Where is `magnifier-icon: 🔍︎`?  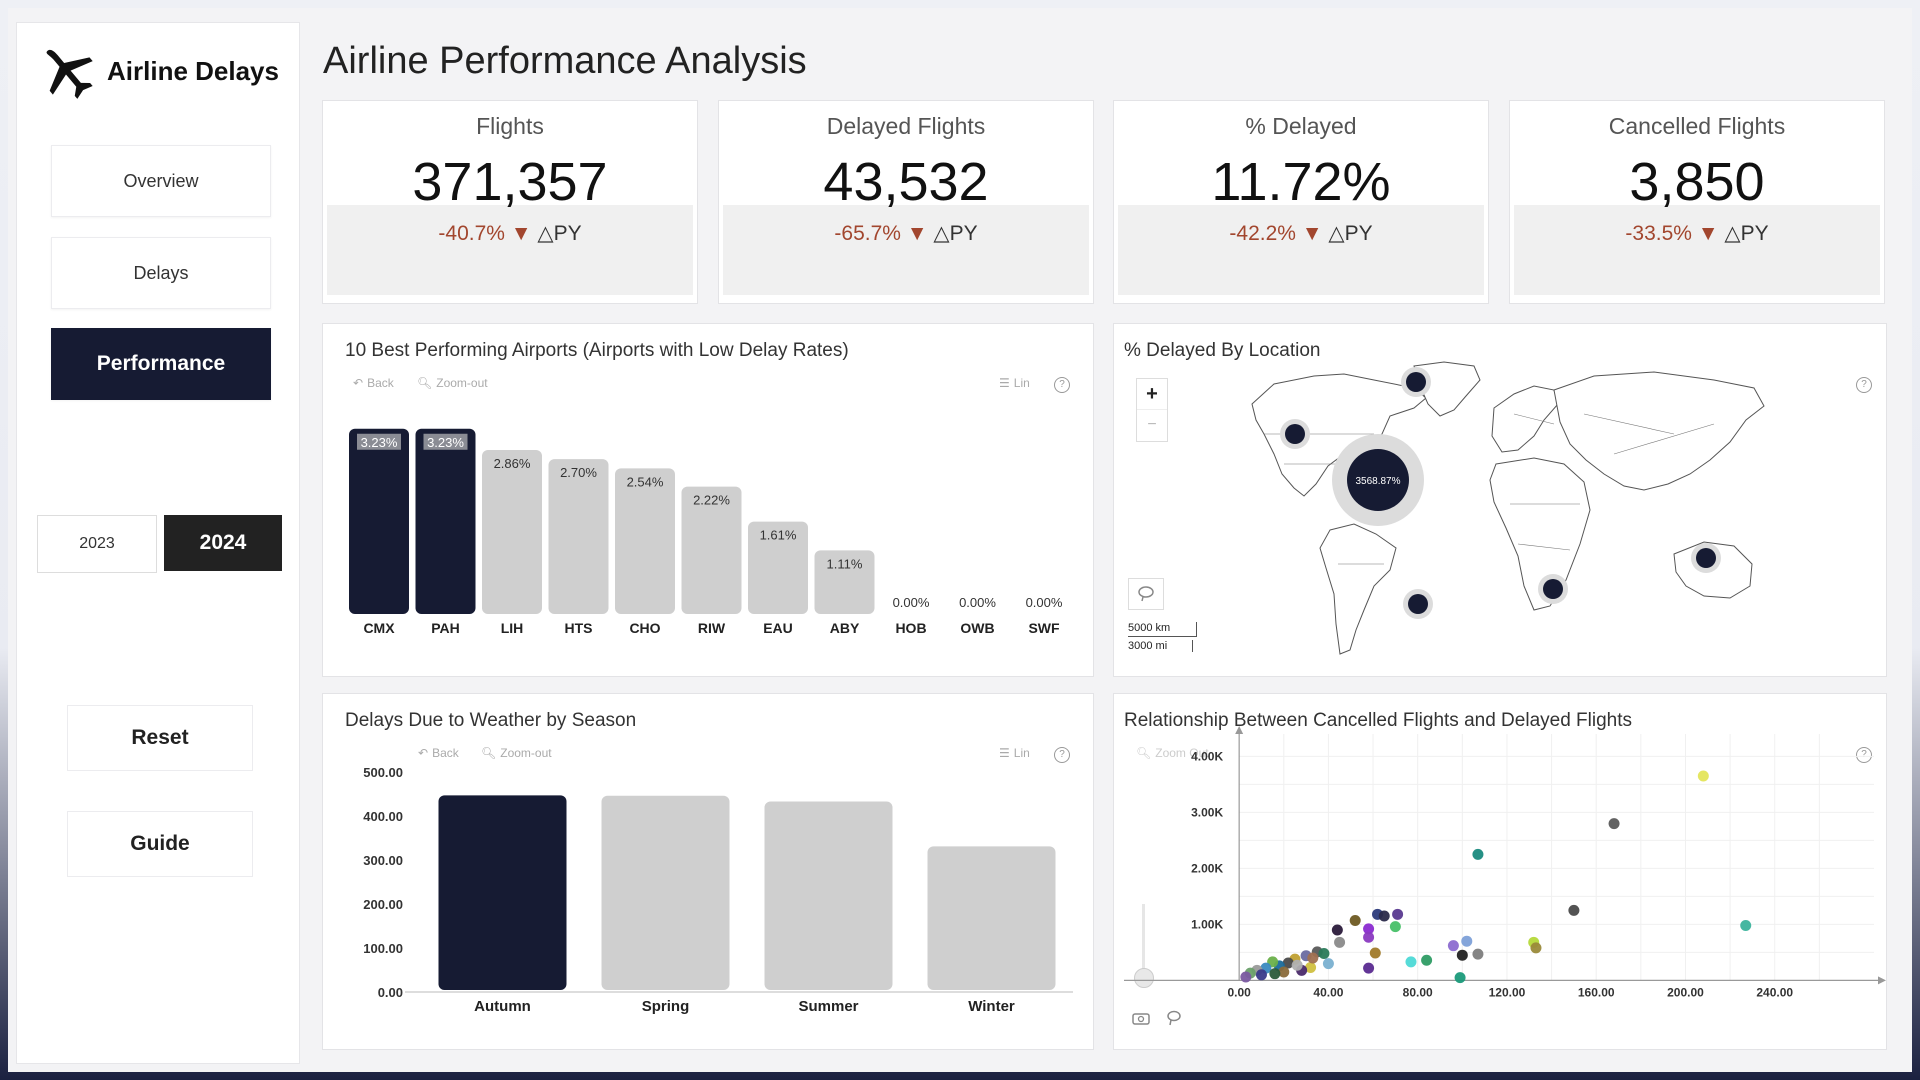 magnifier-icon: 🔍︎ is located at coordinates (425, 383).